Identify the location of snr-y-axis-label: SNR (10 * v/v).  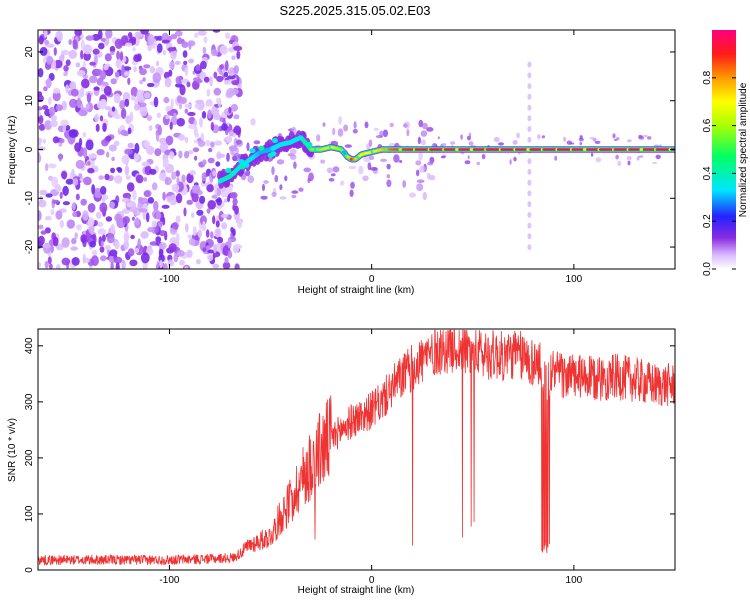
(12, 450).